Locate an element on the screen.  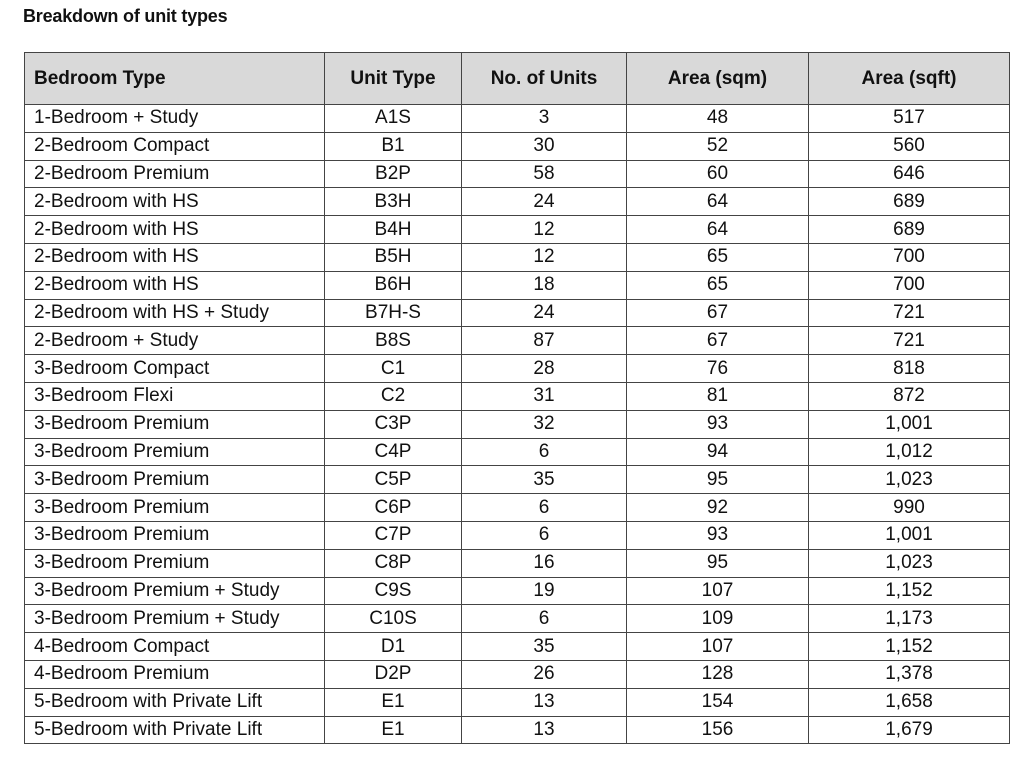
cell-bedroom-type: 3-Bedroom Compact is located at coordinates (174, 368).